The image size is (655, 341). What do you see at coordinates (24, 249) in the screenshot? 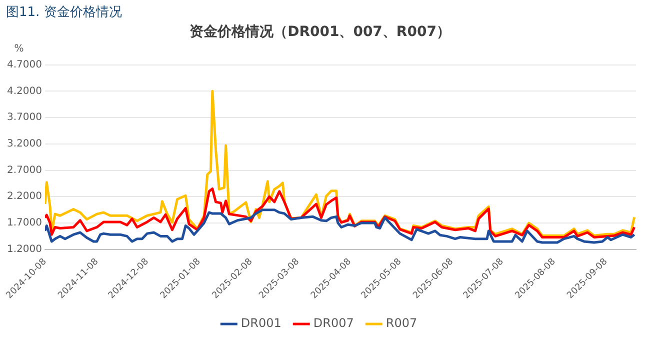
I see `y-tick-label: 1.2000` at bounding box center [24, 249].